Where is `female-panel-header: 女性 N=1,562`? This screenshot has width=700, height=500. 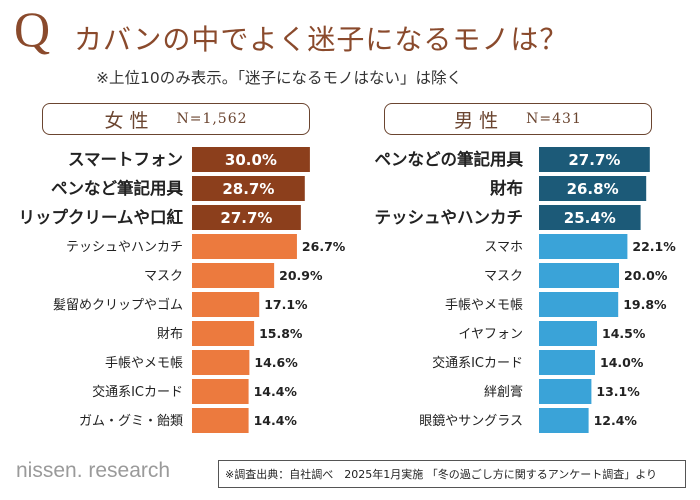
female-panel-header: 女性 N=1,562 is located at coordinates (176, 119).